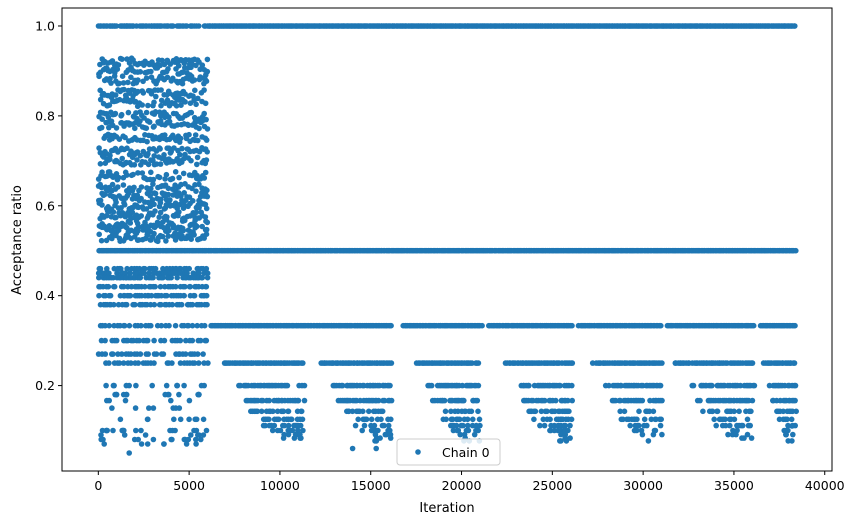 The width and height of the screenshot is (861, 525). What do you see at coordinates (643, 485) in the screenshot?
I see `x-tick-label: 30000` at bounding box center [643, 485].